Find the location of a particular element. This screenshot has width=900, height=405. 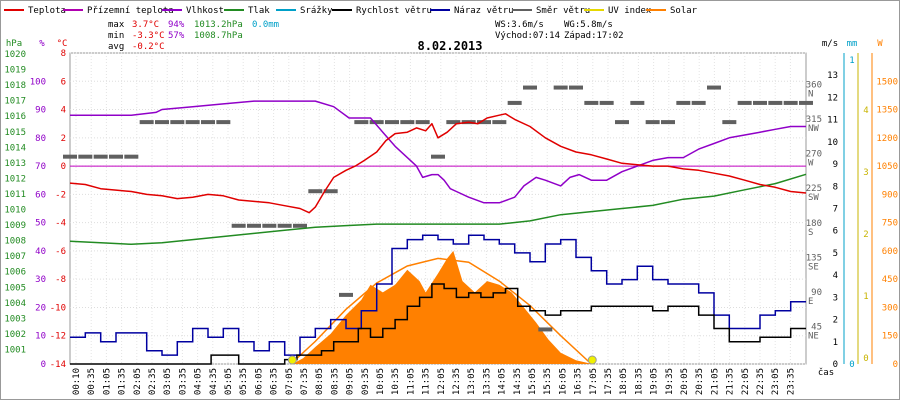

w-axis-label: W is located at coordinates (880, 44).